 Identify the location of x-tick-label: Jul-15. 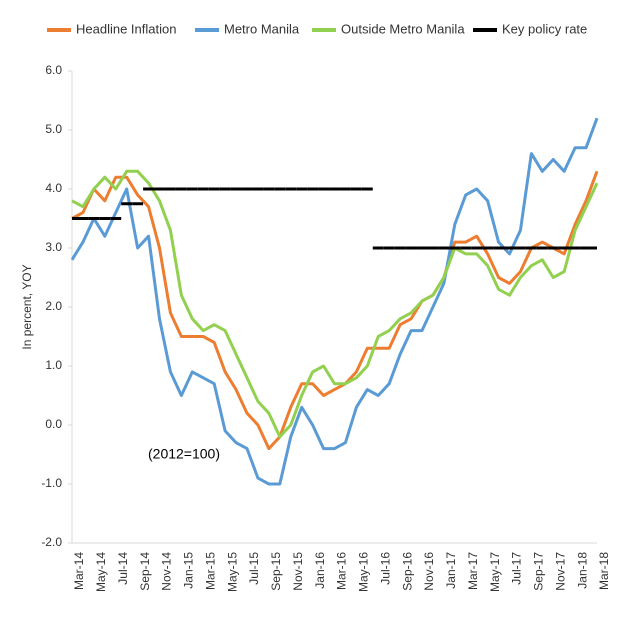
(254, 568).